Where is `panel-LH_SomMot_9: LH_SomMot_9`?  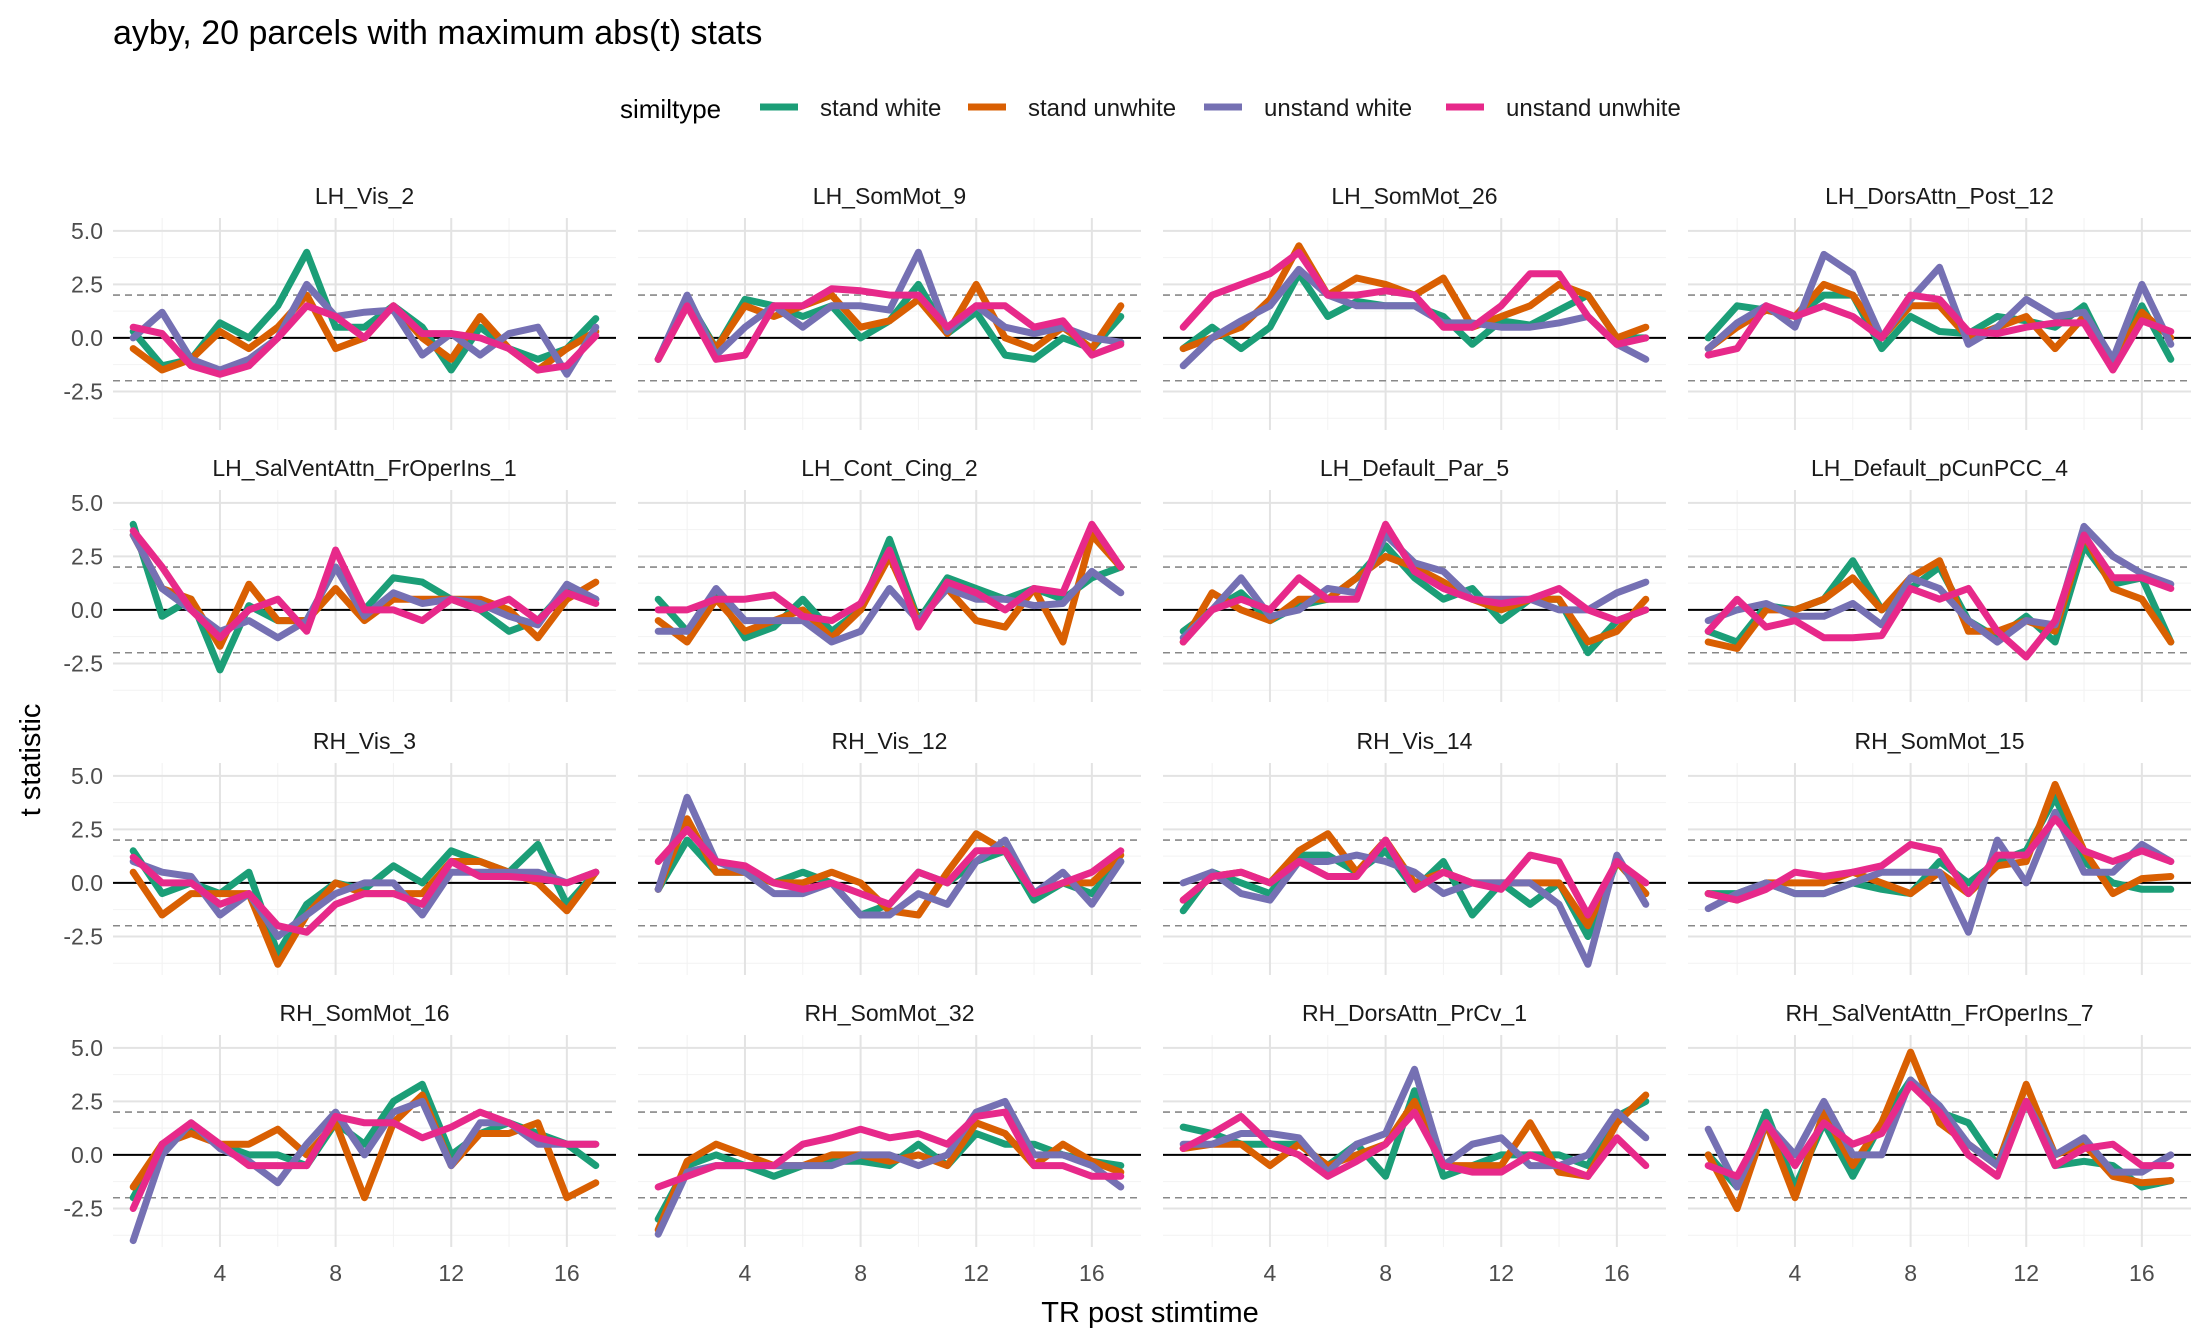 panel-LH_SomMot_9: LH_SomMot_9 is located at coordinates (889, 306).